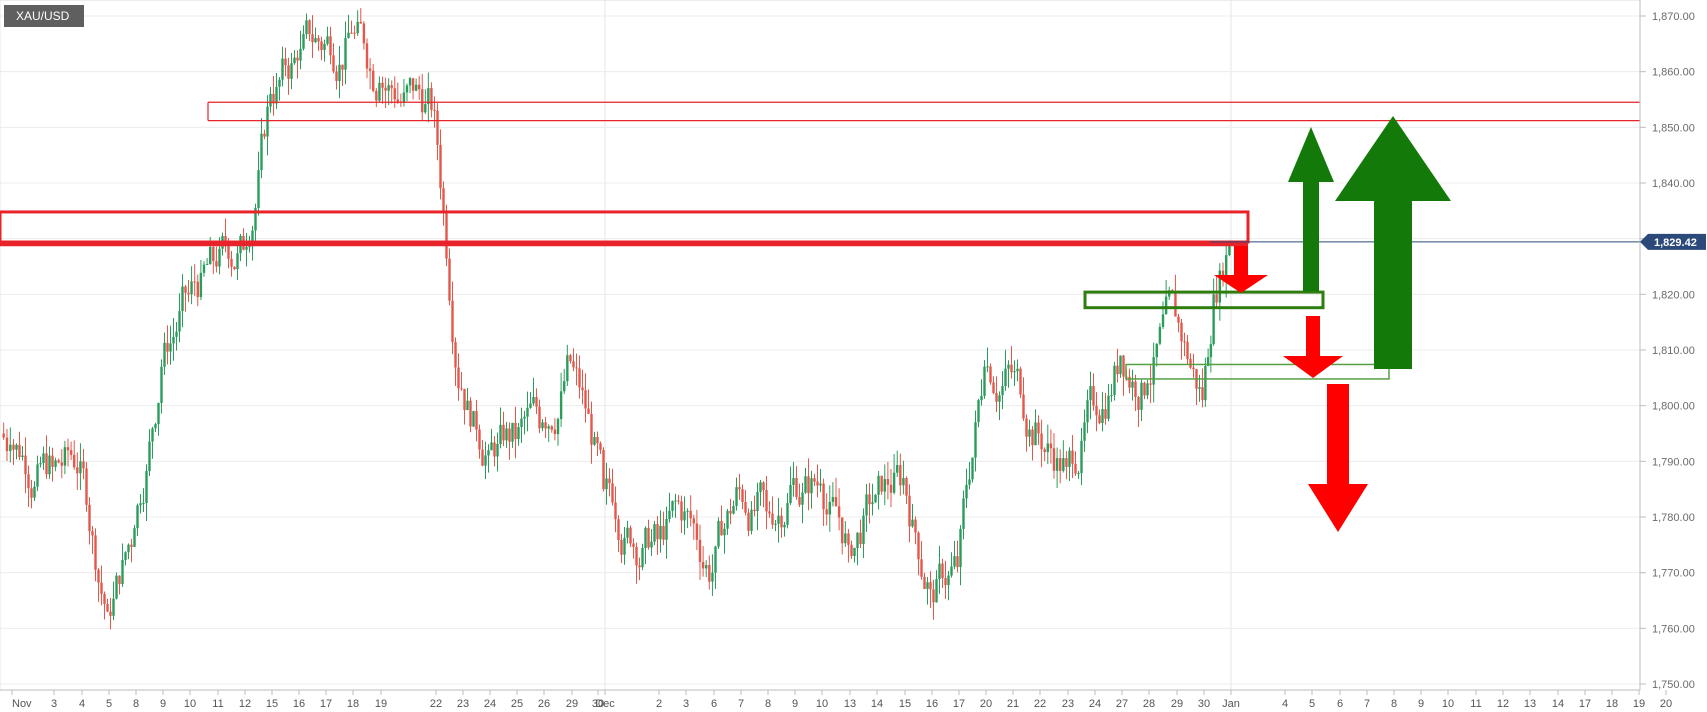  I want to click on x-tick-label: 14, so click(1558, 704).